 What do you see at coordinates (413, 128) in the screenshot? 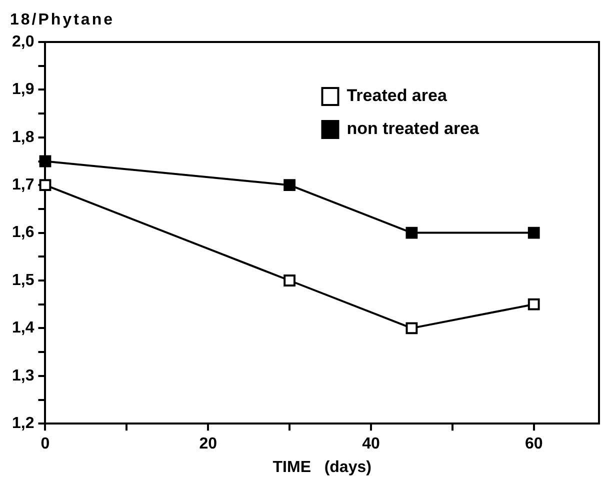
I see `legend-label: non treated area` at bounding box center [413, 128].